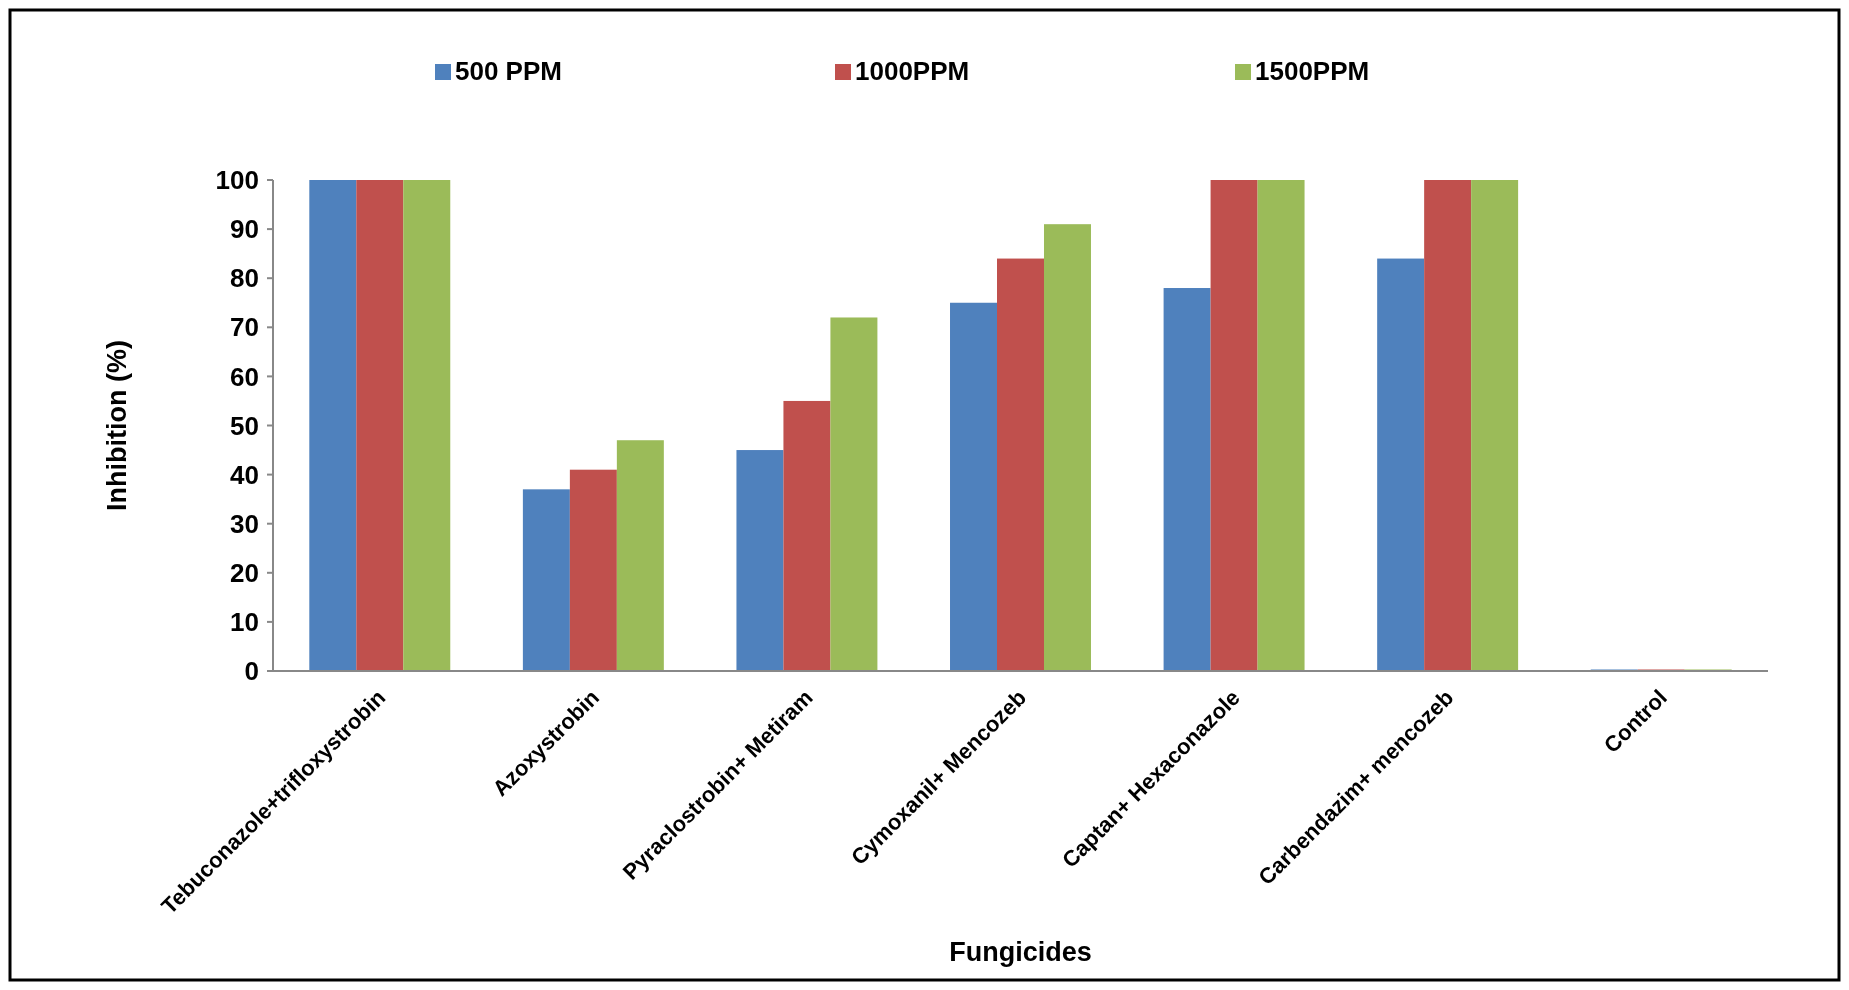 This screenshot has height=990, width=1849. I want to click on y-axis-title: Inhibition (%), so click(117, 425).